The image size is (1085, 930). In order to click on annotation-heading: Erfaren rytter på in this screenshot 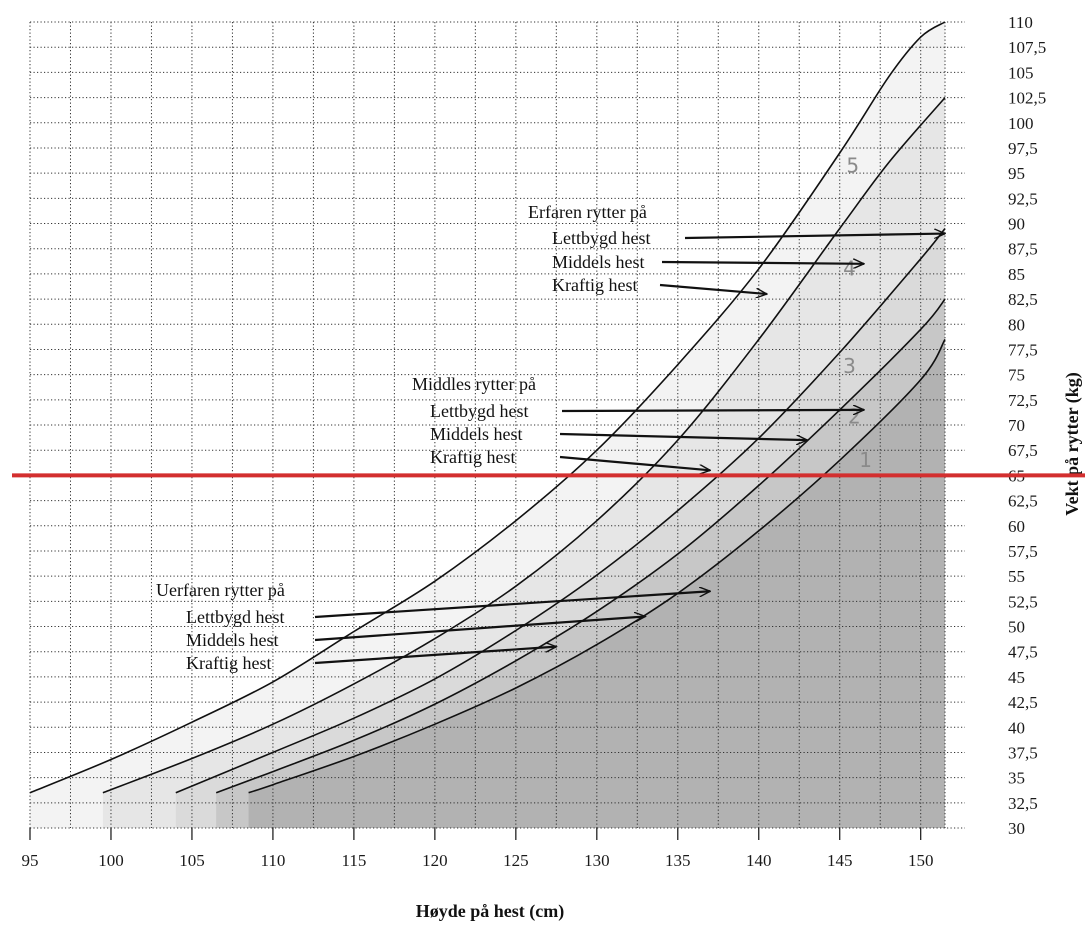, I will do `click(587, 212)`.